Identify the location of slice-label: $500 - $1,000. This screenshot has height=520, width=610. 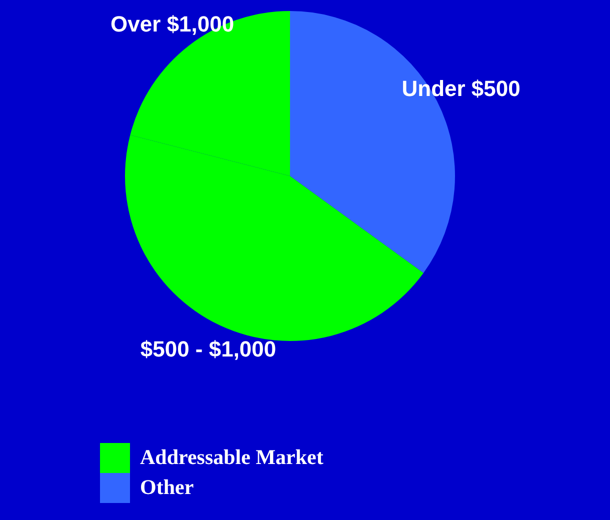
(208, 349).